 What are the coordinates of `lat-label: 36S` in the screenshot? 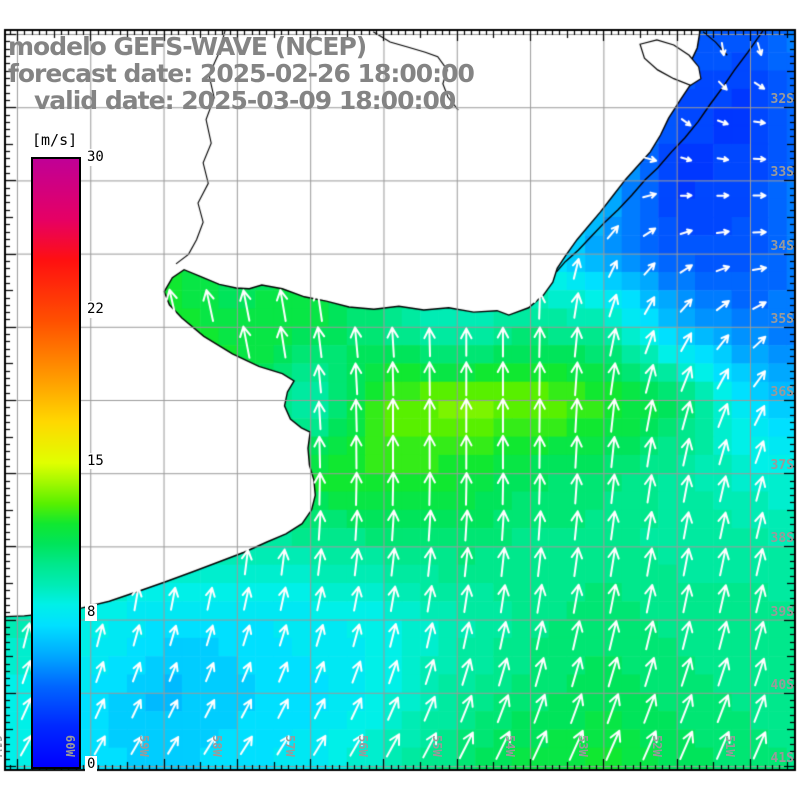 It's located at (782, 392).